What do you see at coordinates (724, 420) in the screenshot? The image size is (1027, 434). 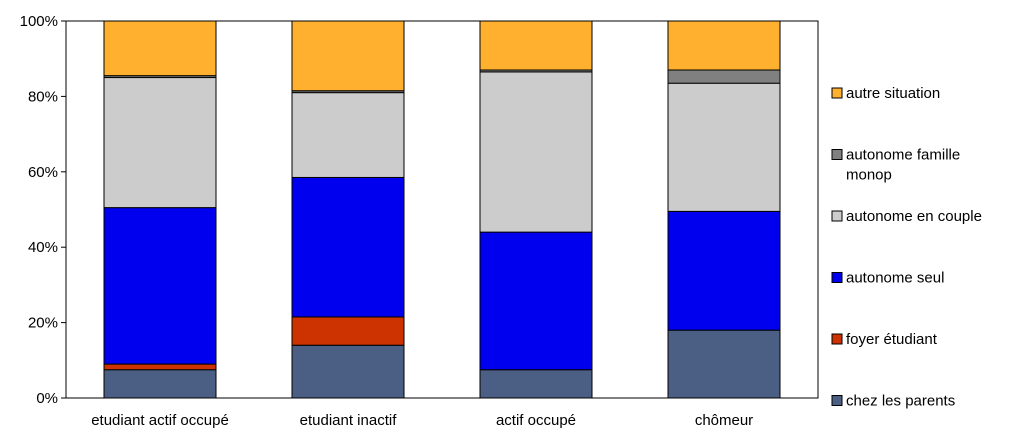 I see `x-category-label: chômeur` at bounding box center [724, 420].